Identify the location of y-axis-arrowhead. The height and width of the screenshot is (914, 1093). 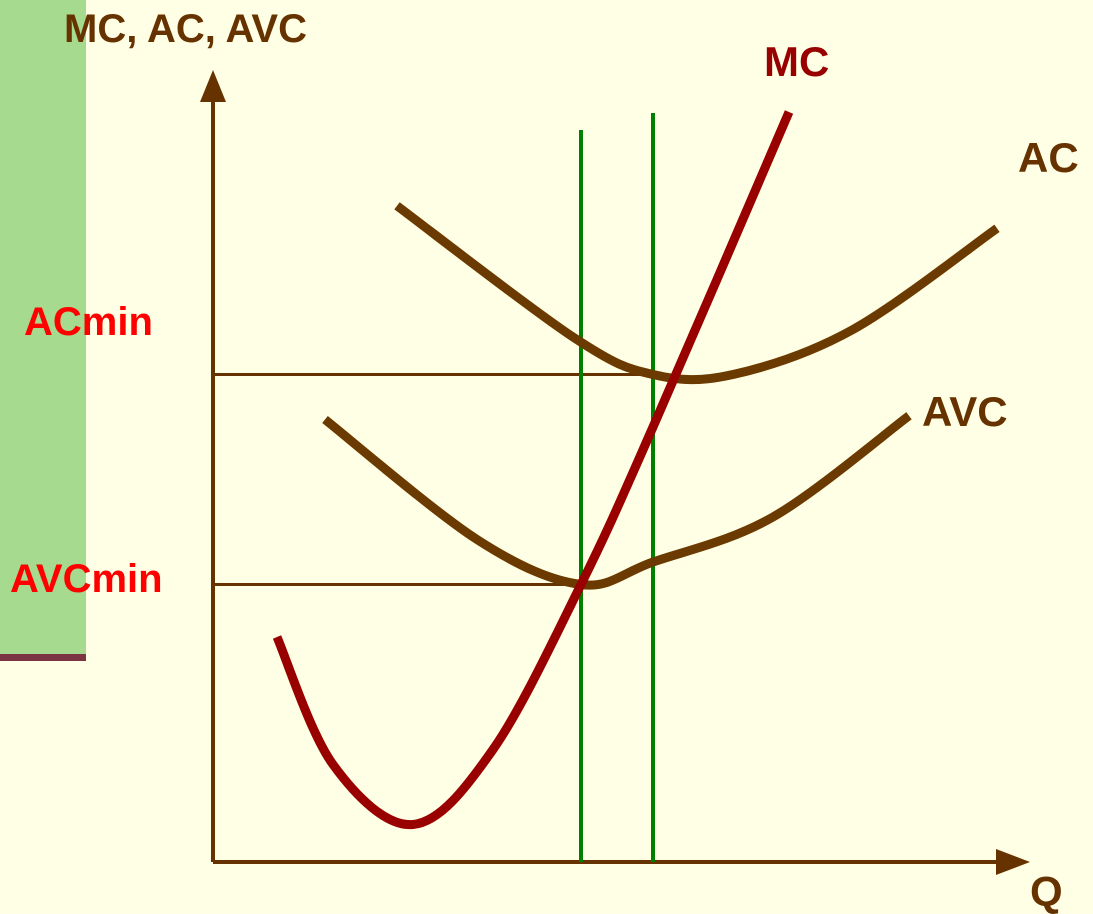
(213, 86).